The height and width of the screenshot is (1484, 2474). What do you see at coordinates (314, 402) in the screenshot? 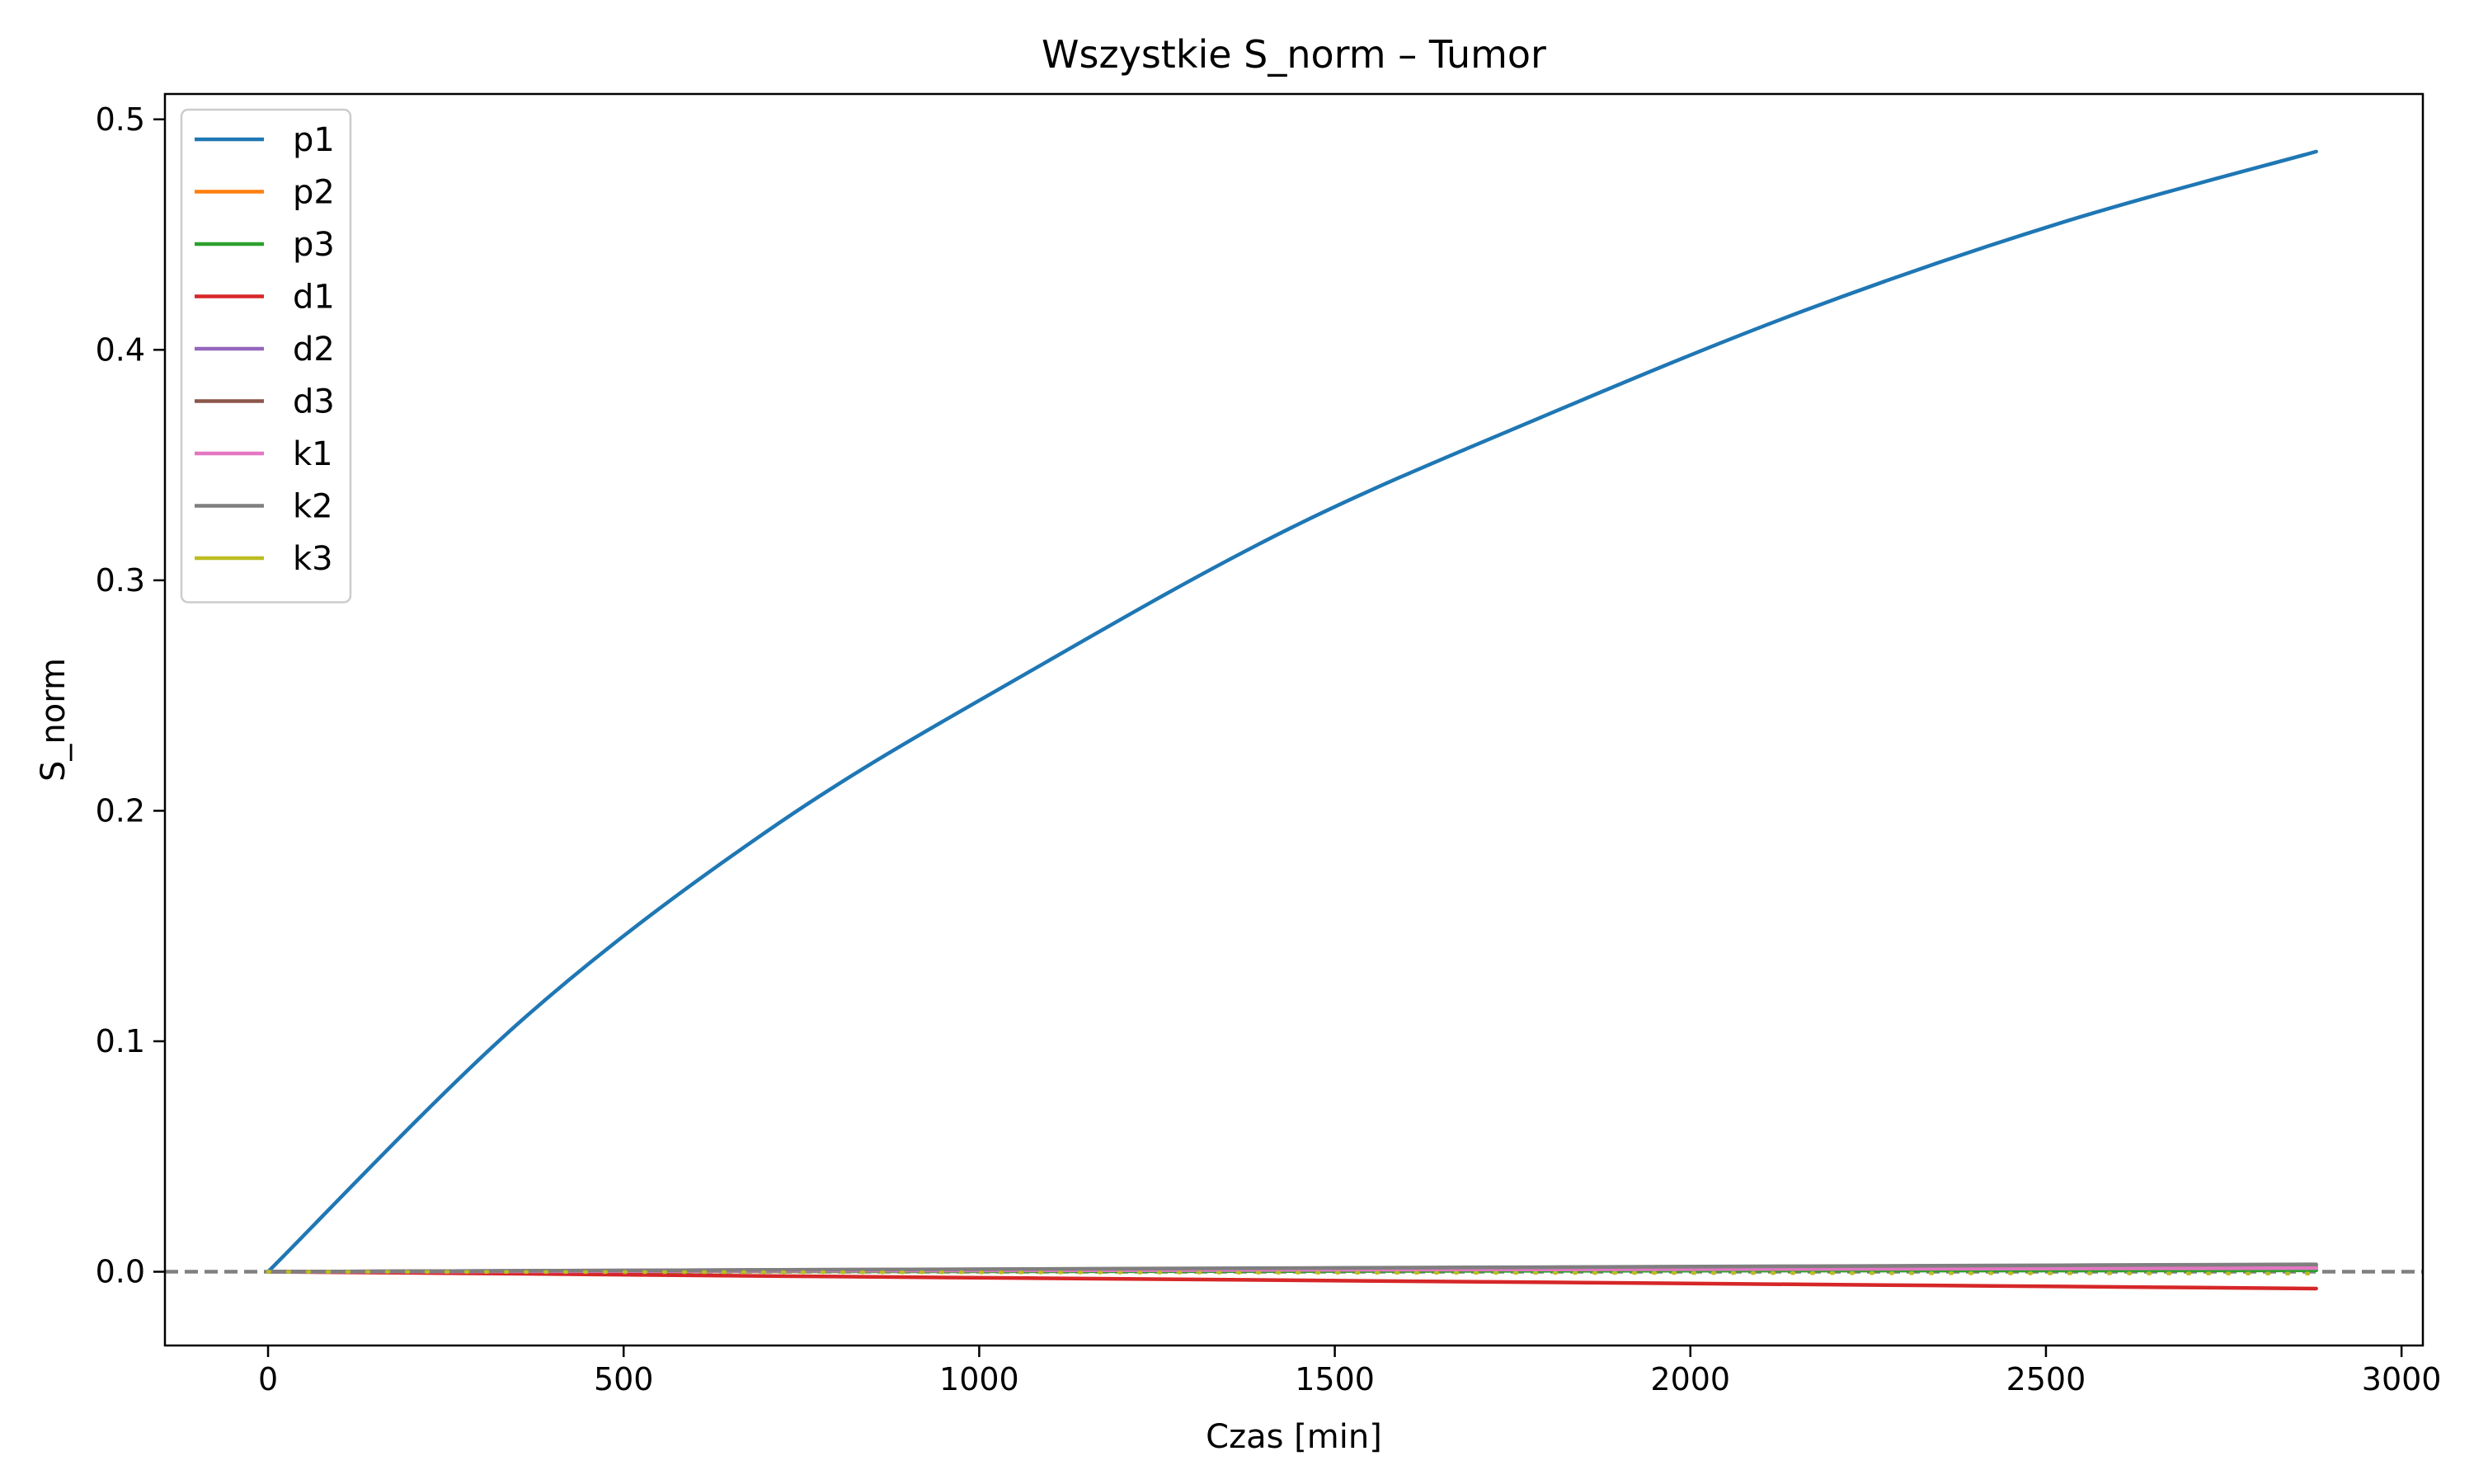
I see `legend-label-d3: d3` at bounding box center [314, 402].